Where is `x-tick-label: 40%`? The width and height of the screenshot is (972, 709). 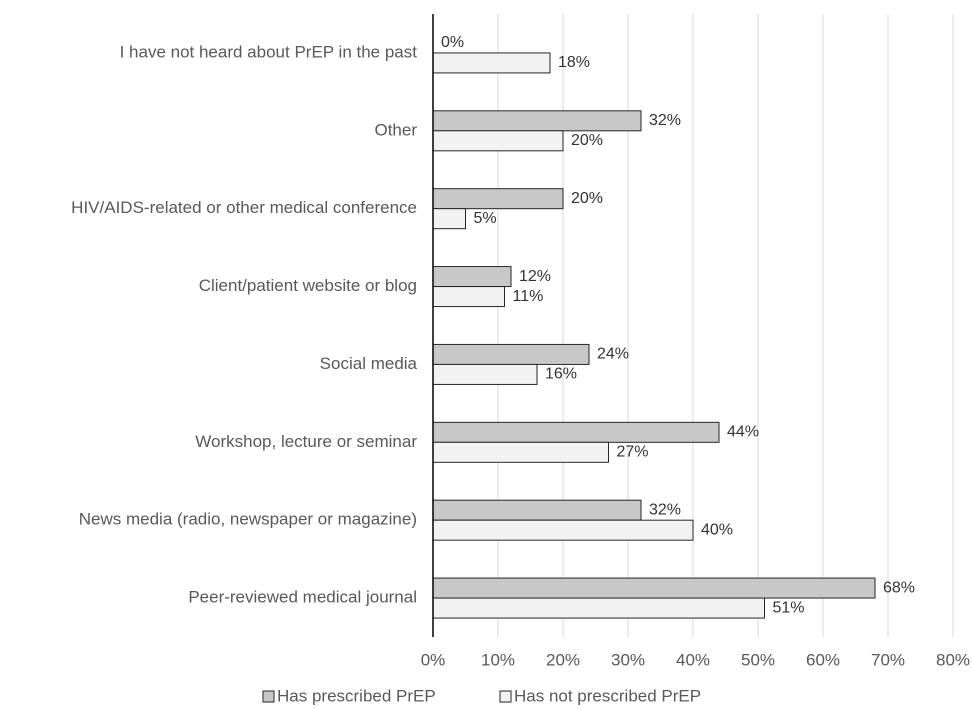
x-tick-label: 40% is located at coordinates (693, 659).